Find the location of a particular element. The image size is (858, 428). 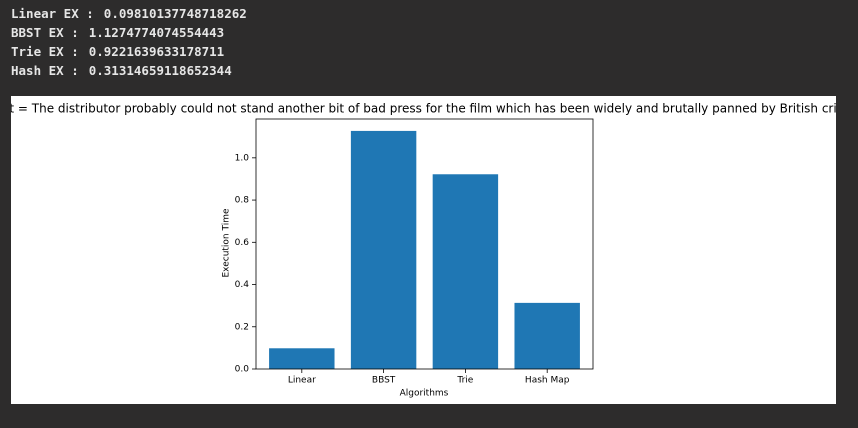

output-value: 0.31314659118652344 is located at coordinates (160, 70).